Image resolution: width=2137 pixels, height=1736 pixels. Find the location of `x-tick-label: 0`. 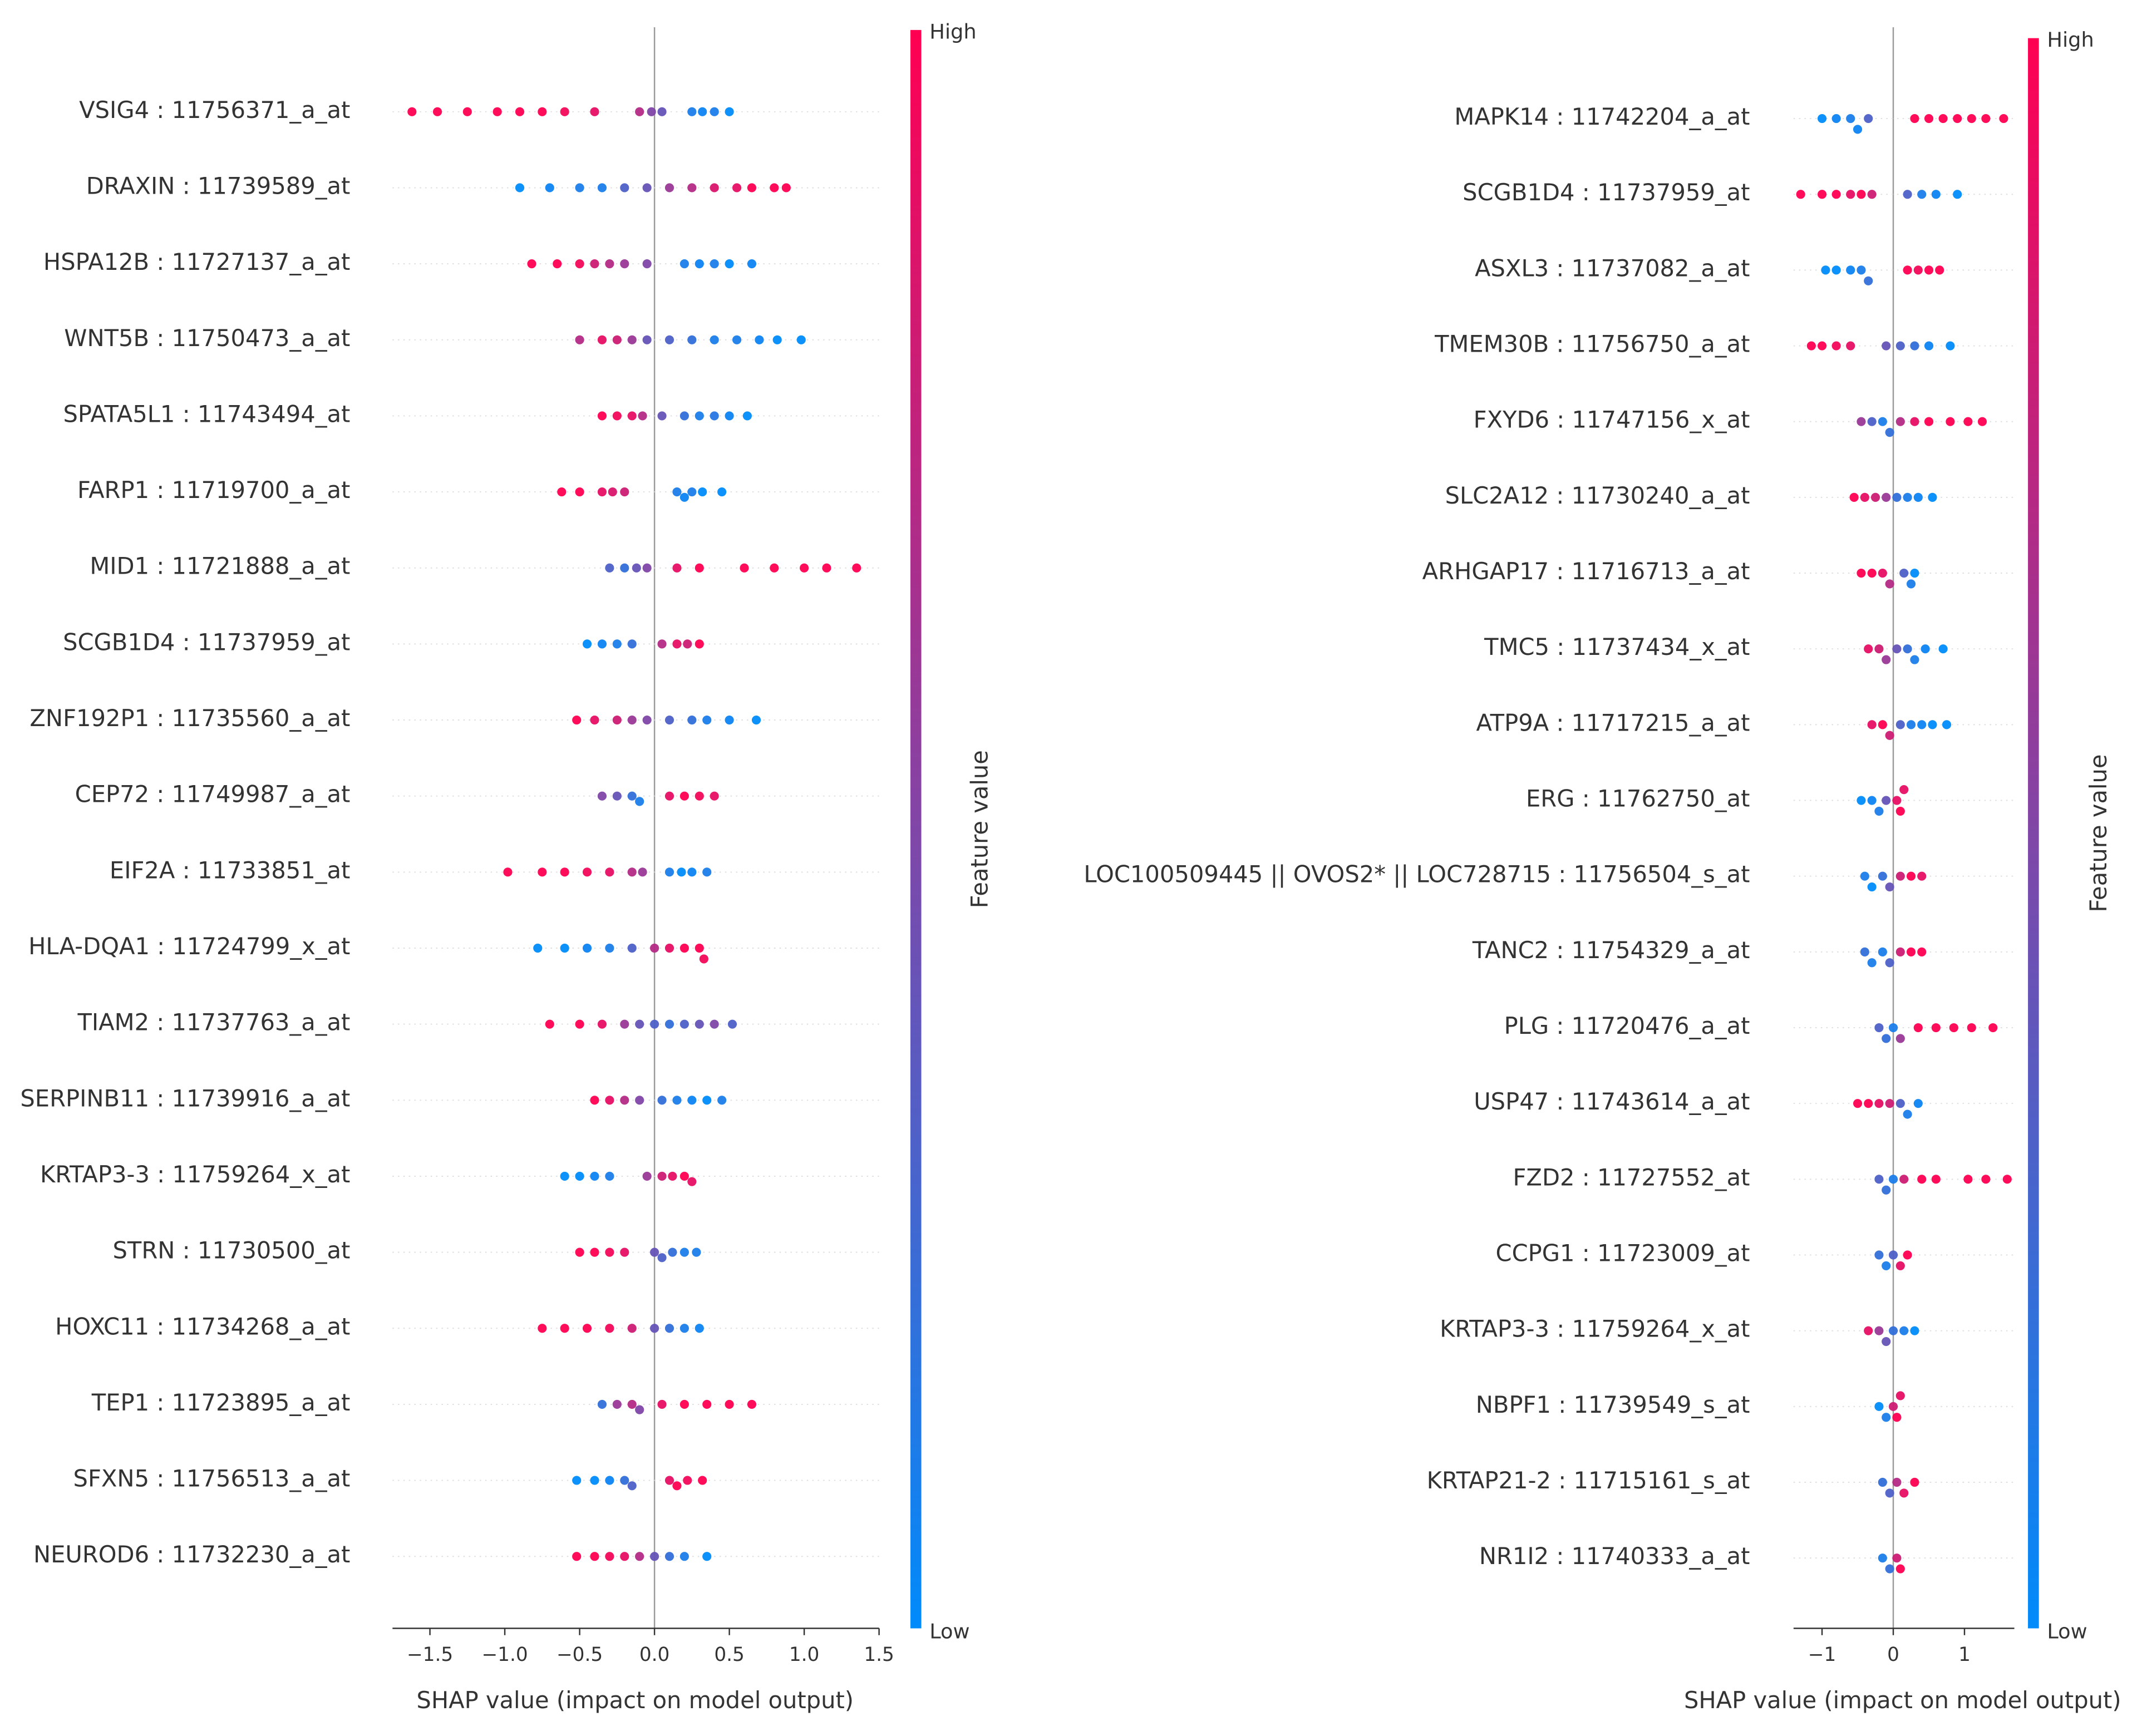

x-tick-label: 0 is located at coordinates (1893, 1655).